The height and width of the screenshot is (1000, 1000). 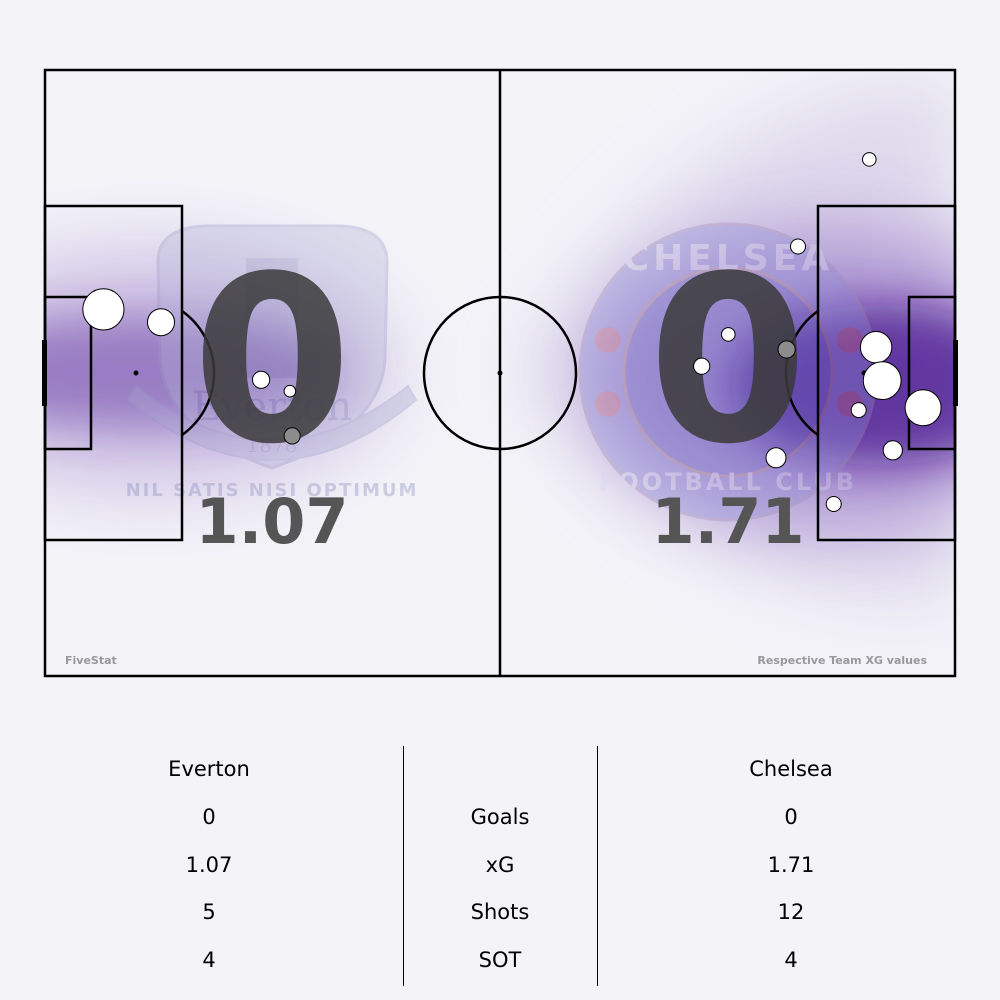 What do you see at coordinates (44, 373) in the screenshot?
I see `home-goal` at bounding box center [44, 373].